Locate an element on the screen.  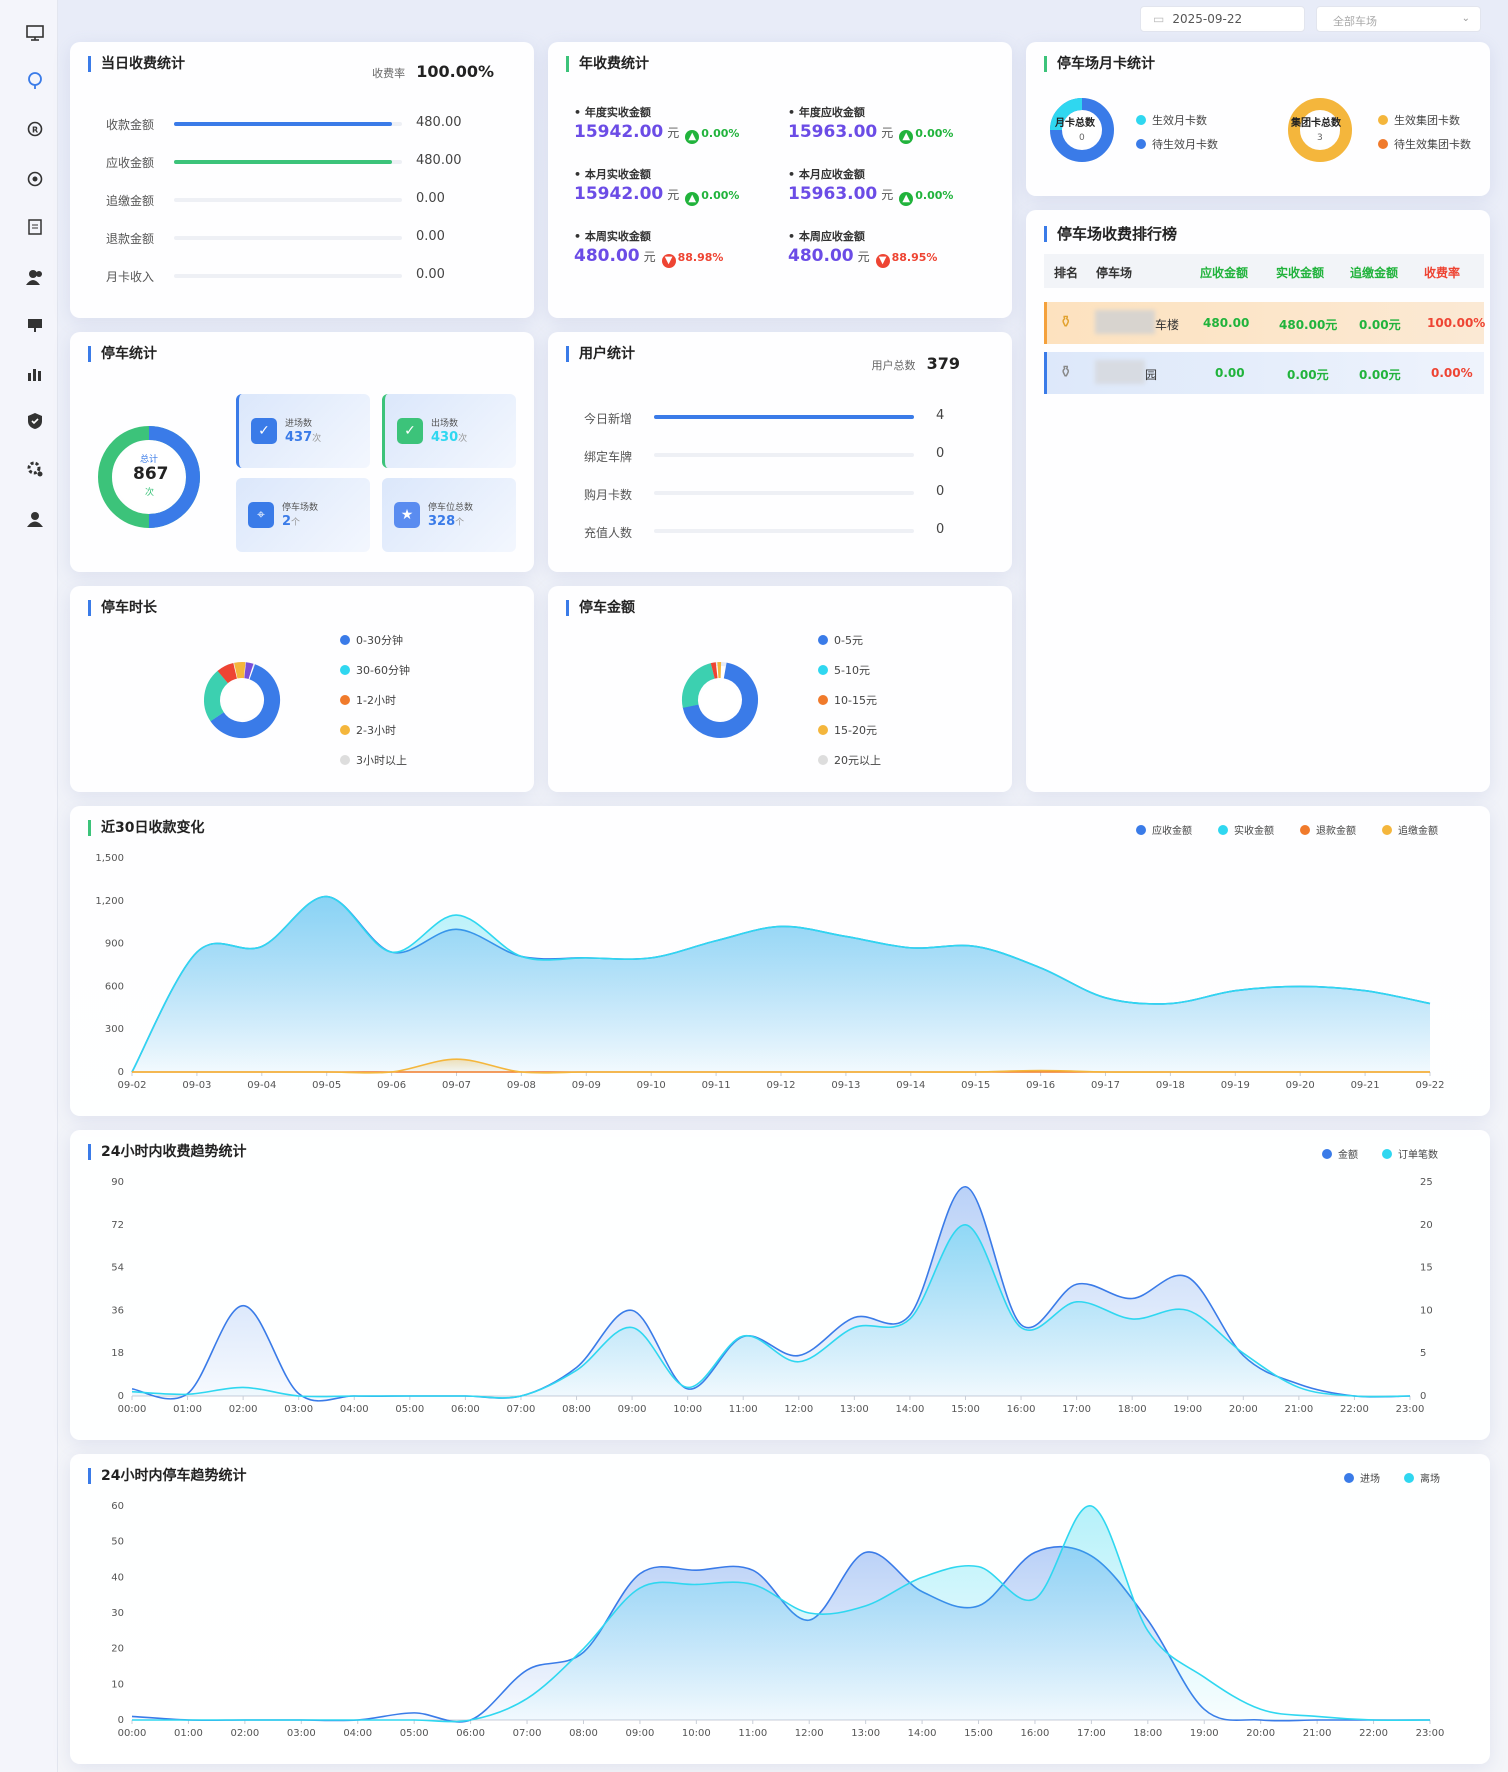
document-icon is located at coordinates (35, 227).